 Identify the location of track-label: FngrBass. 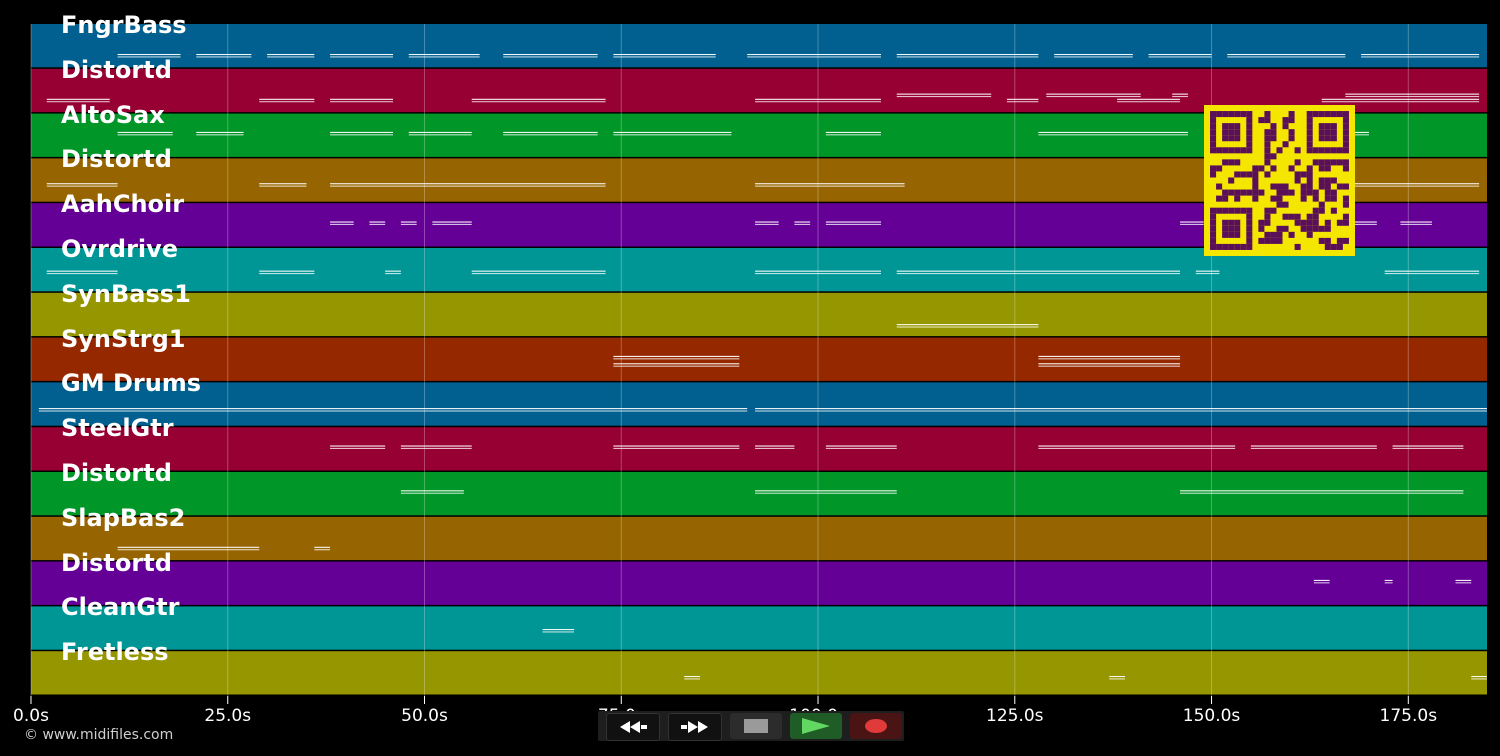
(124, 25).